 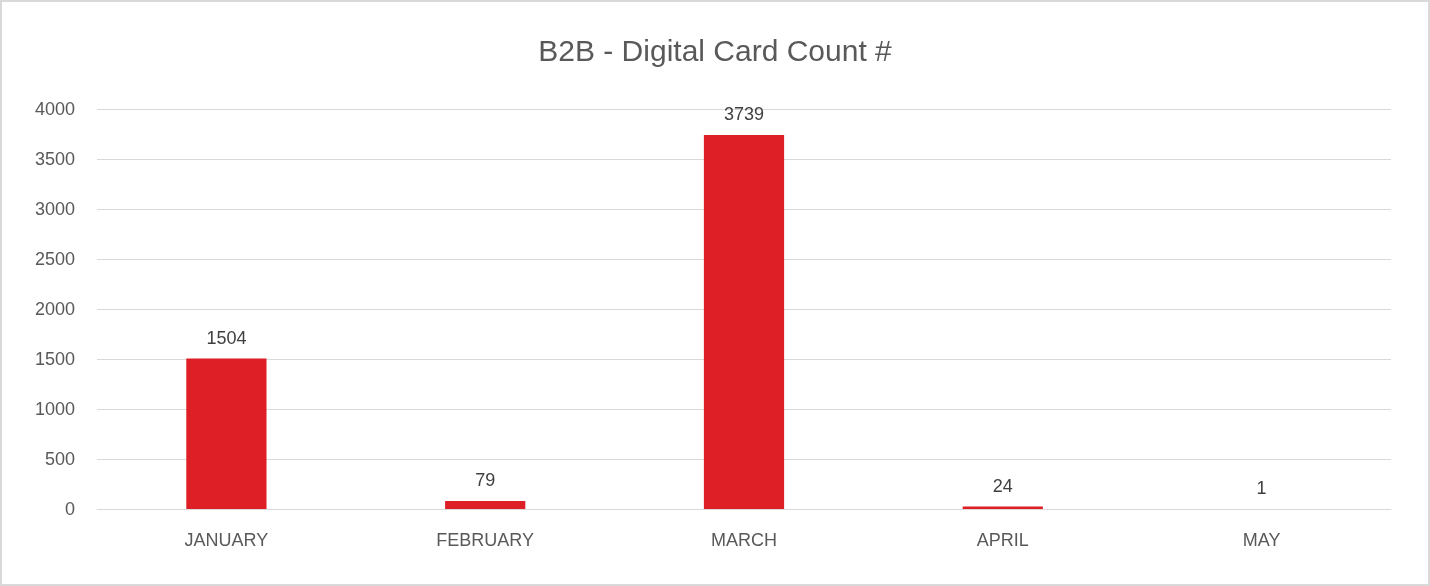 What do you see at coordinates (54, 209) in the screenshot?
I see `y-tick-label: 3000` at bounding box center [54, 209].